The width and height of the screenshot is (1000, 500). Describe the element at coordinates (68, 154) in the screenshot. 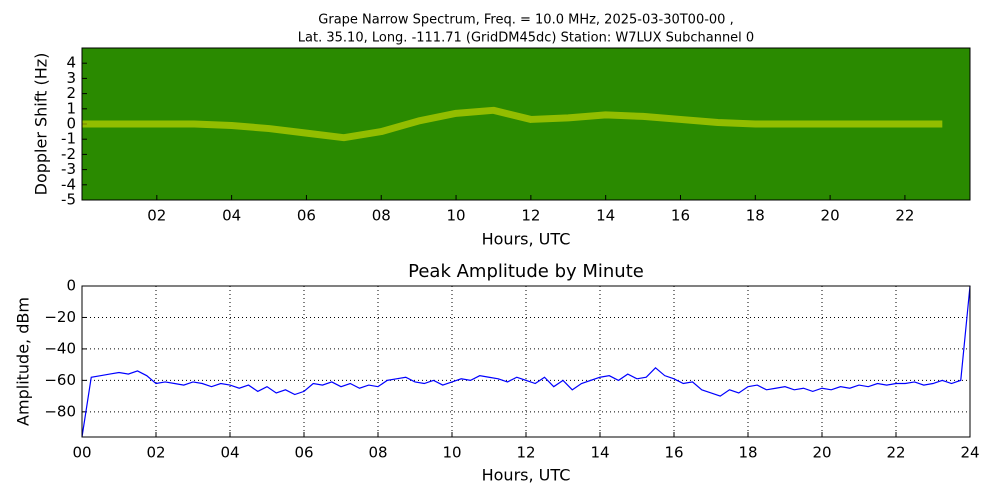

I see `y-tick-label: -2` at that location.